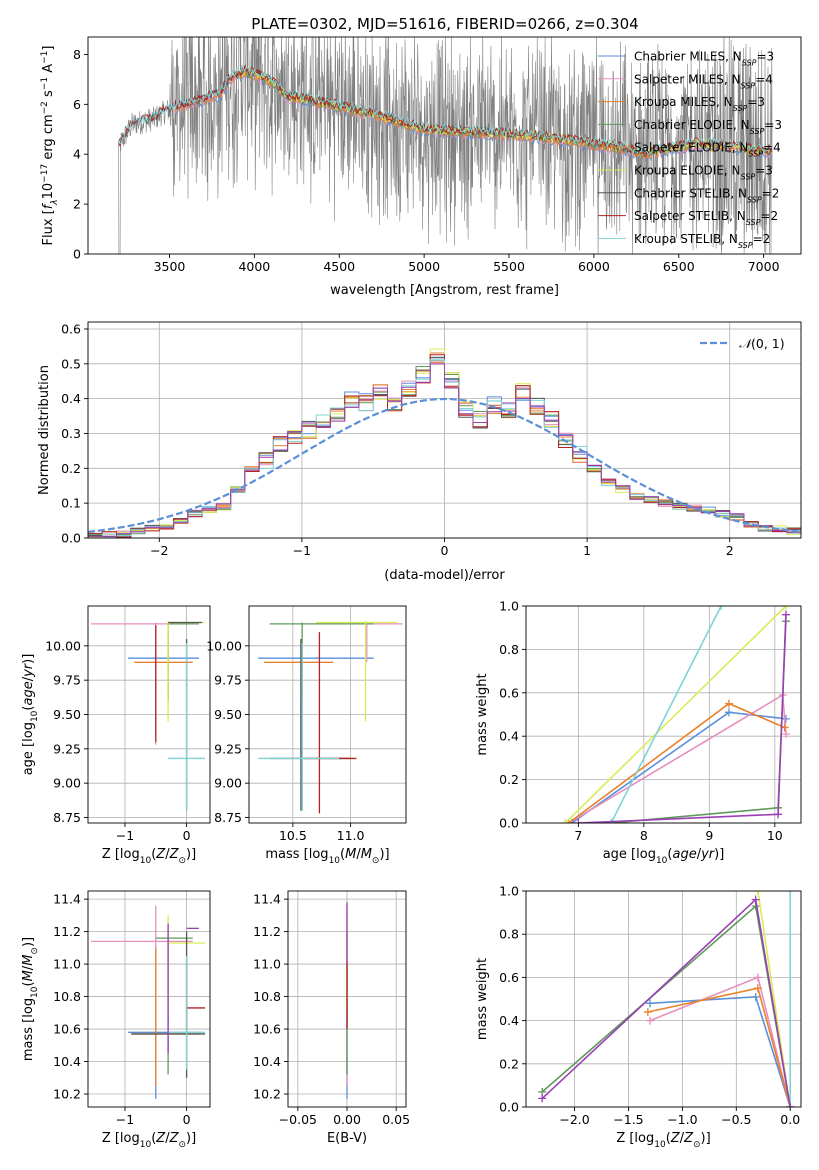 This screenshot has width=819, height=1170. I want to click on spectrum-plot-area, so click(445, 145).